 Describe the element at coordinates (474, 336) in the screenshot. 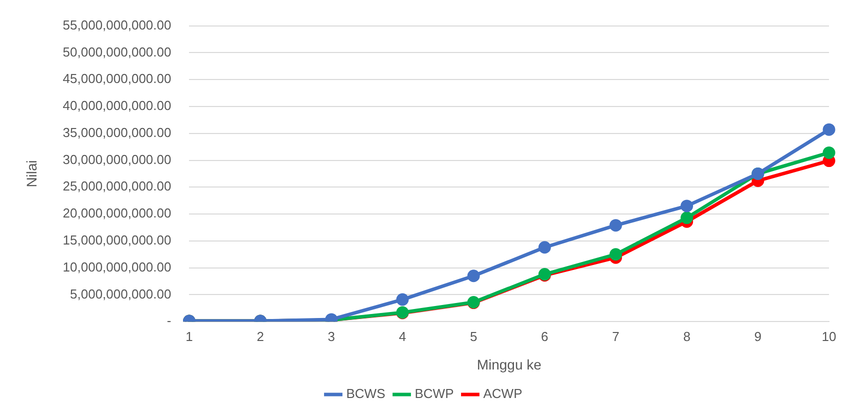

I see `x-tick-label: 5` at that location.